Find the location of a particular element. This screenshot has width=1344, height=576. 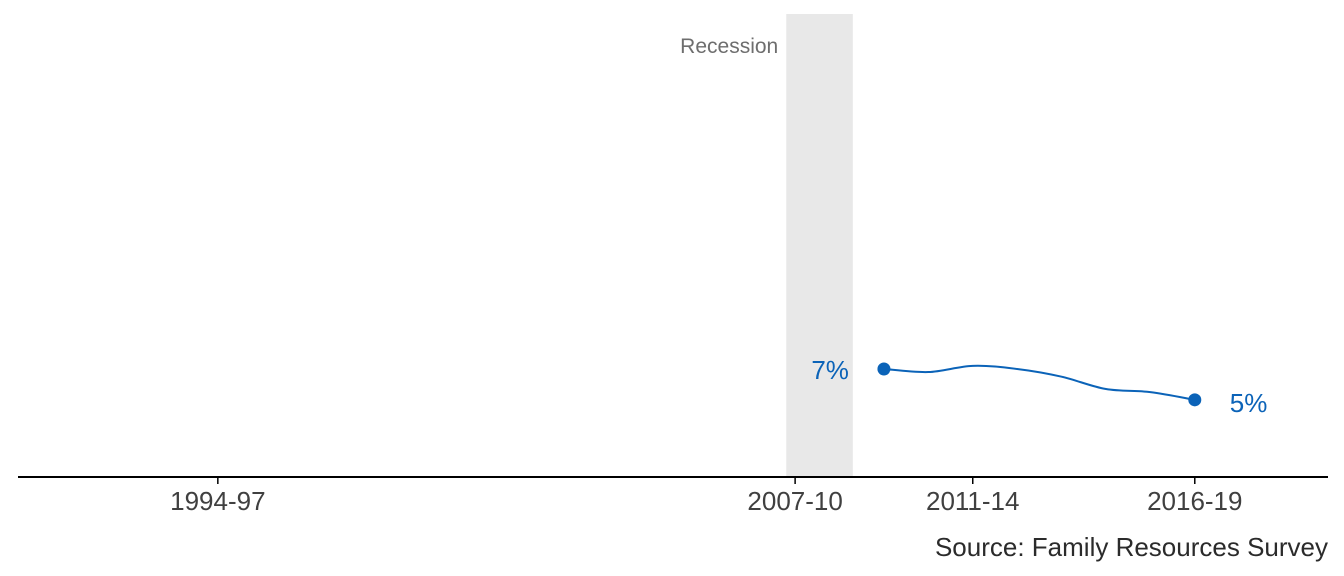

x-axis-ticks: 1994-97 2007-10 2011-14 2016-19 is located at coordinates (706, 496).